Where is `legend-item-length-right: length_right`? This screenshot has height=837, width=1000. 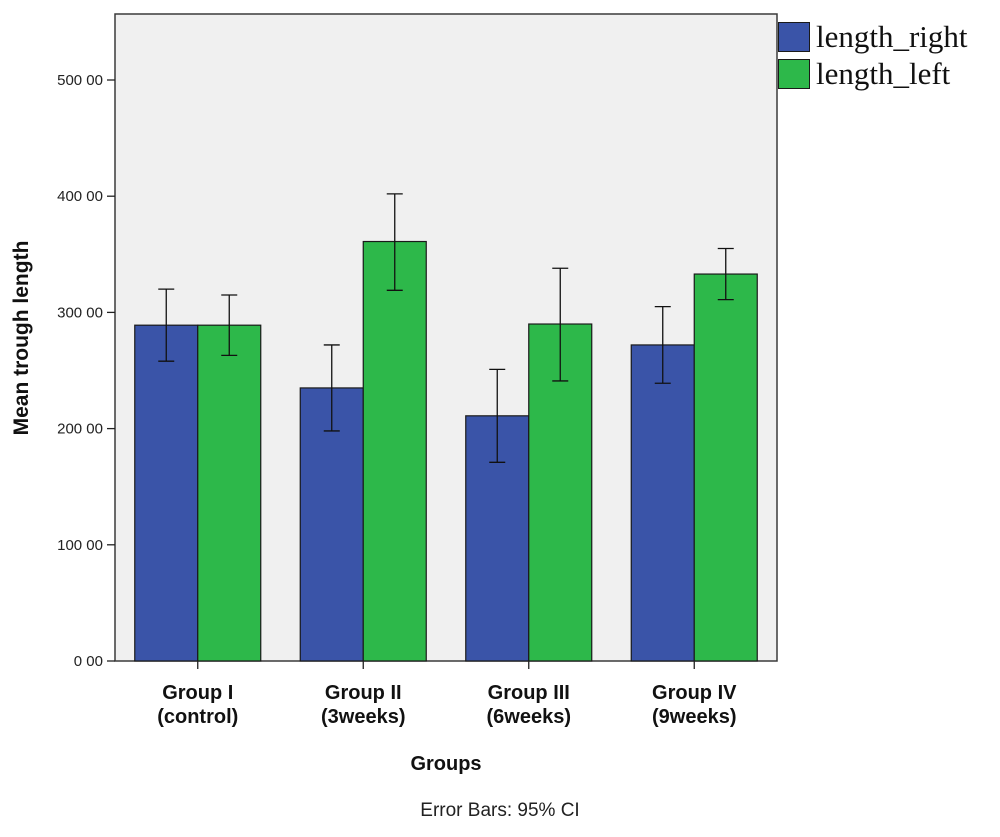
legend-item-length-right: length_right is located at coordinates (873, 36).